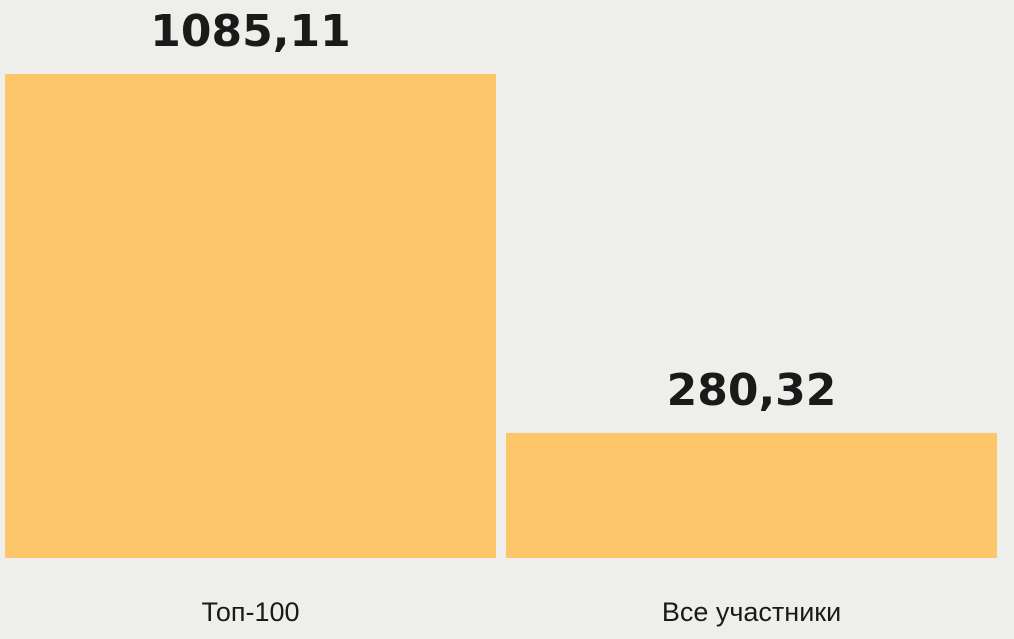 The image size is (1014, 639). What do you see at coordinates (250, 31) in the screenshot?
I see `data-label: 1085,11` at bounding box center [250, 31].